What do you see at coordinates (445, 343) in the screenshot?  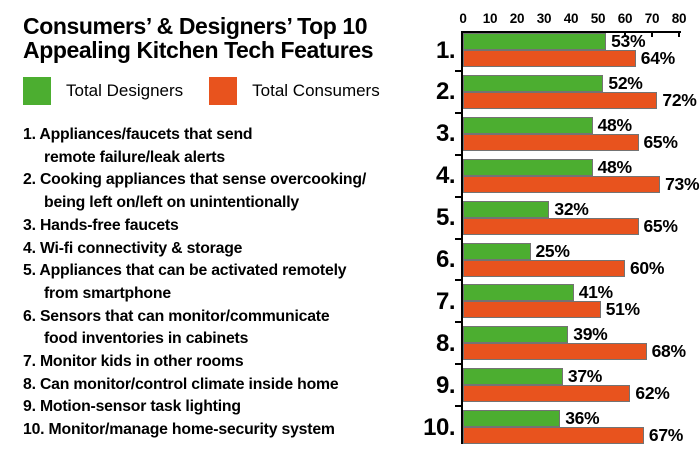 I see `row-number-label: 8.` at bounding box center [445, 343].